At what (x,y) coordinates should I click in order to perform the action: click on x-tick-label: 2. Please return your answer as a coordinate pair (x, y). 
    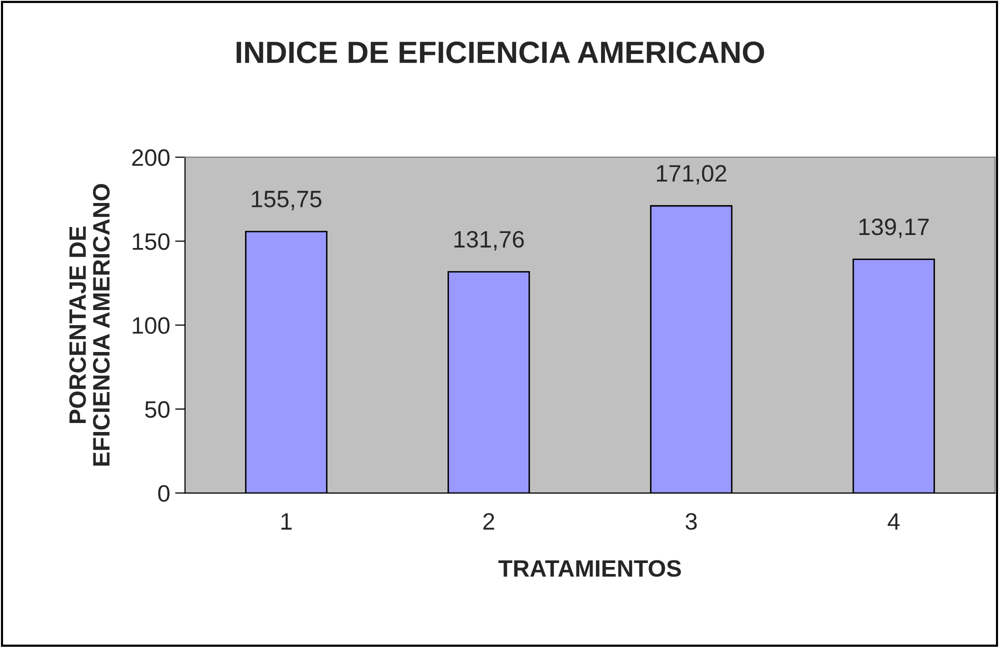
    Looking at the image, I should click on (488, 521).